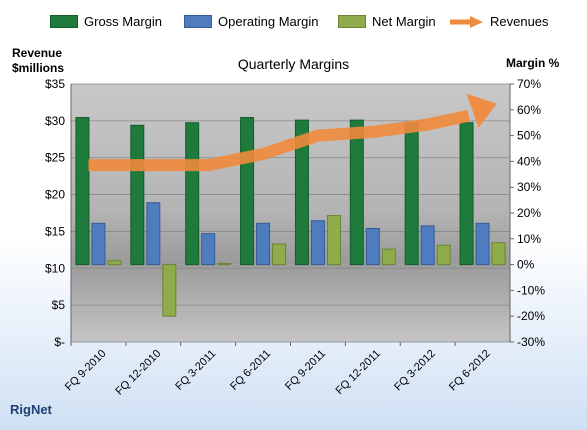 The height and width of the screenshot is (430, 587). What do you see at coordinates (305, 370) in the screenshot?
I see `x-tick-label: FQ 9-2011` at bounding box center [305, 370].